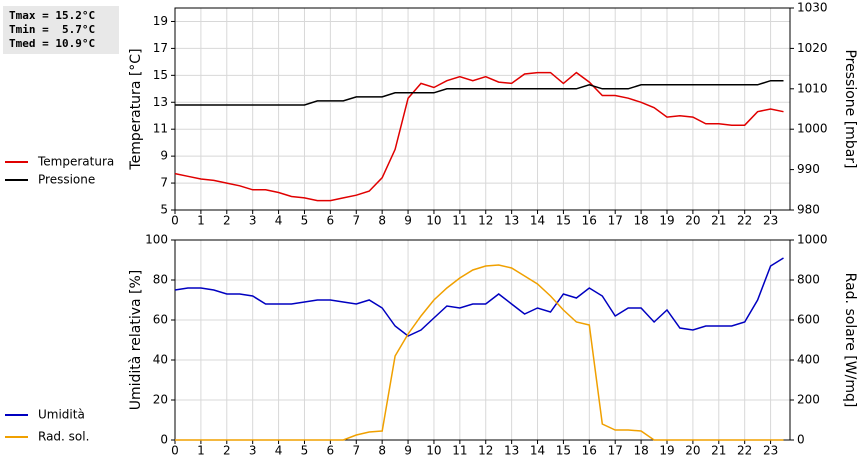 The height and width of the screenshot is (460, 860). I want to click on stats-box: Tmax = 15.2°C Tmin = 5.7°C Tmed = 10.9°C, so click(61, 30).